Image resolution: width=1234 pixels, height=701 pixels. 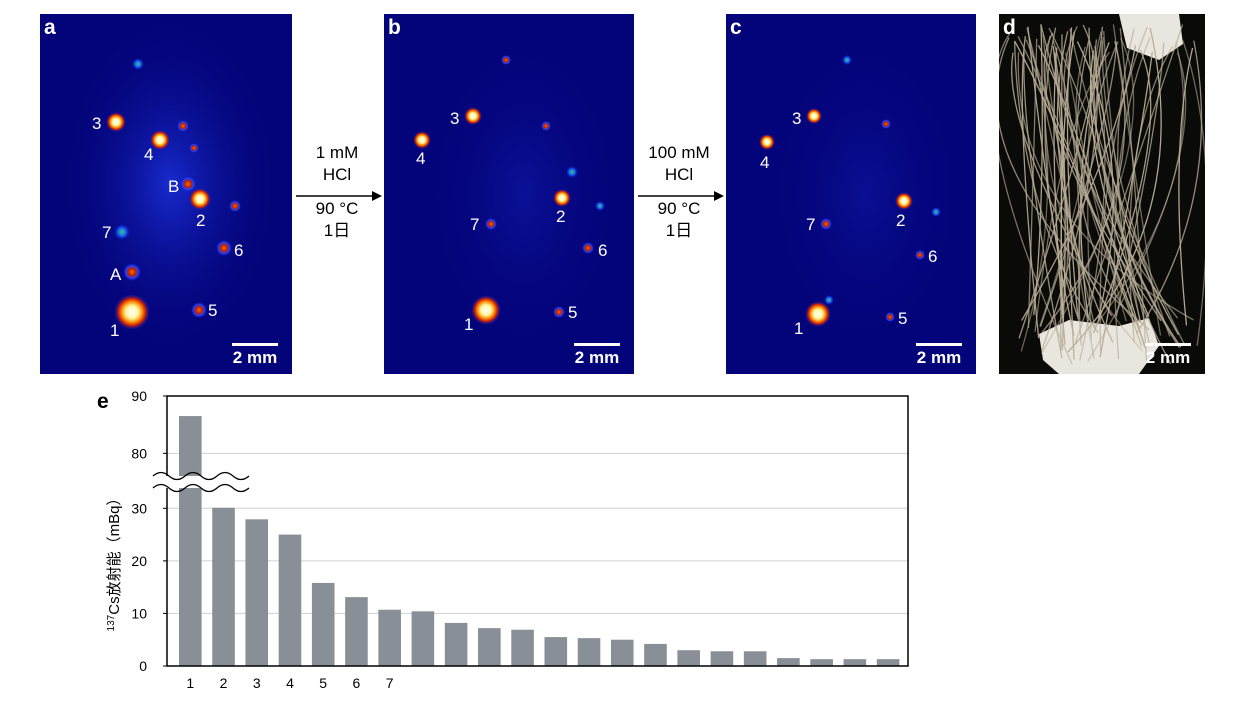 What do you see at coordinates (1009, 27) in the screenshot?
I see `panel-d-label: d` at bounding box center [1009, 27].